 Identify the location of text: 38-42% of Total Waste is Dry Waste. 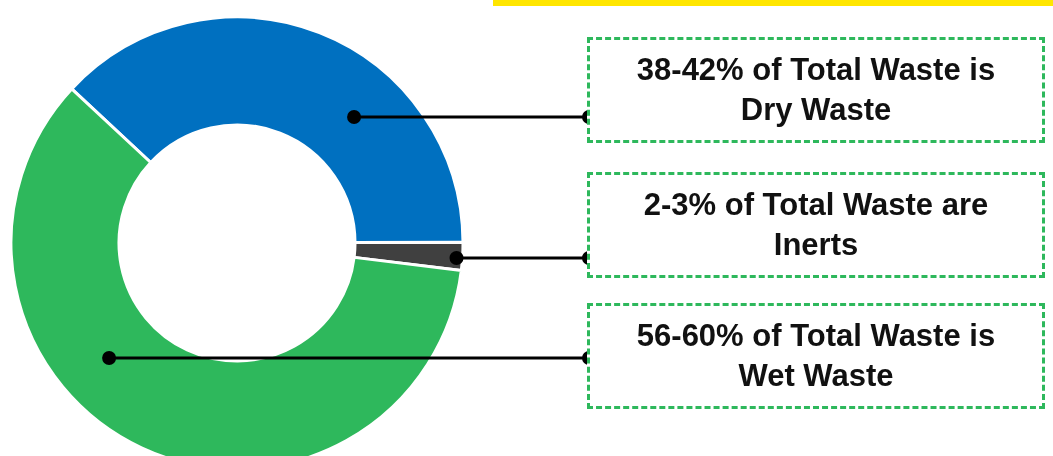
(816, 90).